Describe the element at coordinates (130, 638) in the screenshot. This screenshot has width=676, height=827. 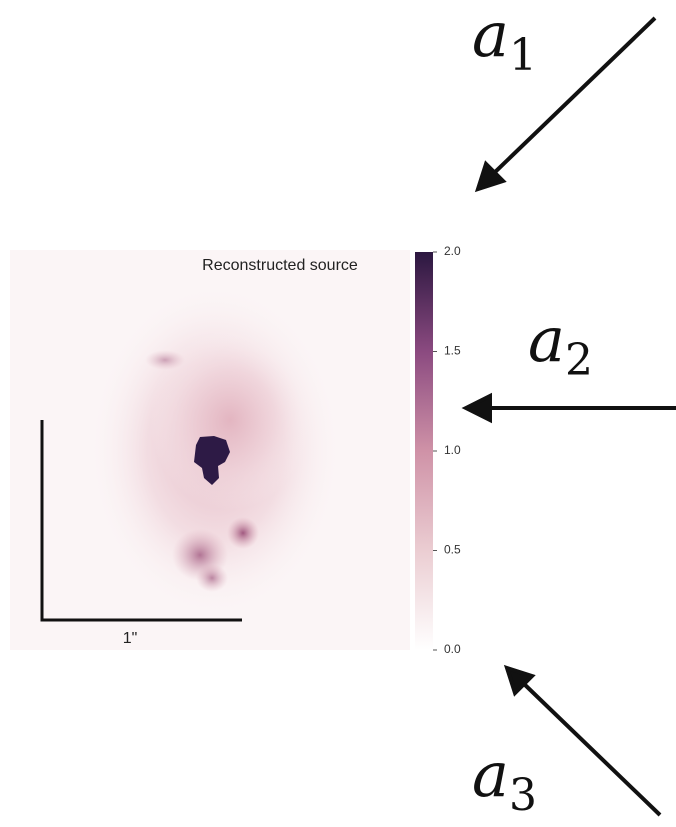
I see `scale-bar-label: 1"` at that location.